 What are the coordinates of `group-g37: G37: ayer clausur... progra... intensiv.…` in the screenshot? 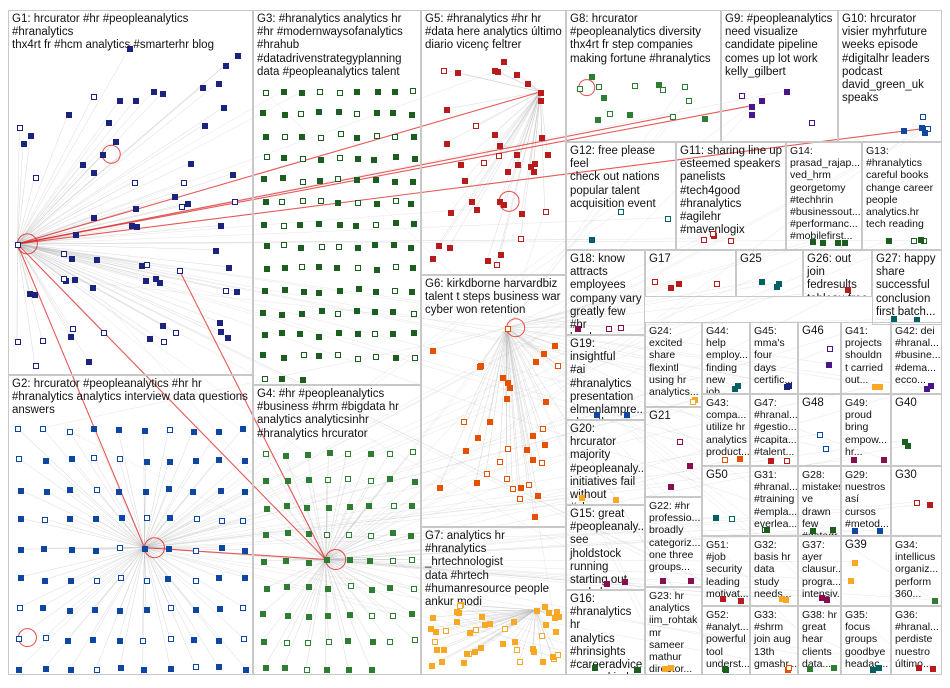 It's located at (819, 571).